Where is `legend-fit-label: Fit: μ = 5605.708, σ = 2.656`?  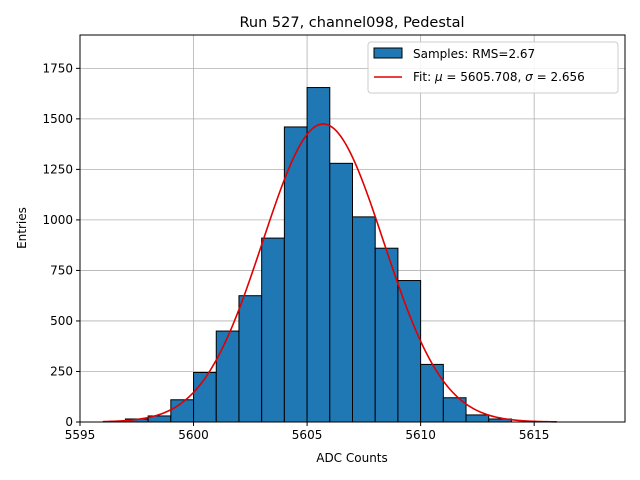 legend-fit-label: Fit: μ = 5605.708, σ = 2.656 is located at coordinates (499, 77).